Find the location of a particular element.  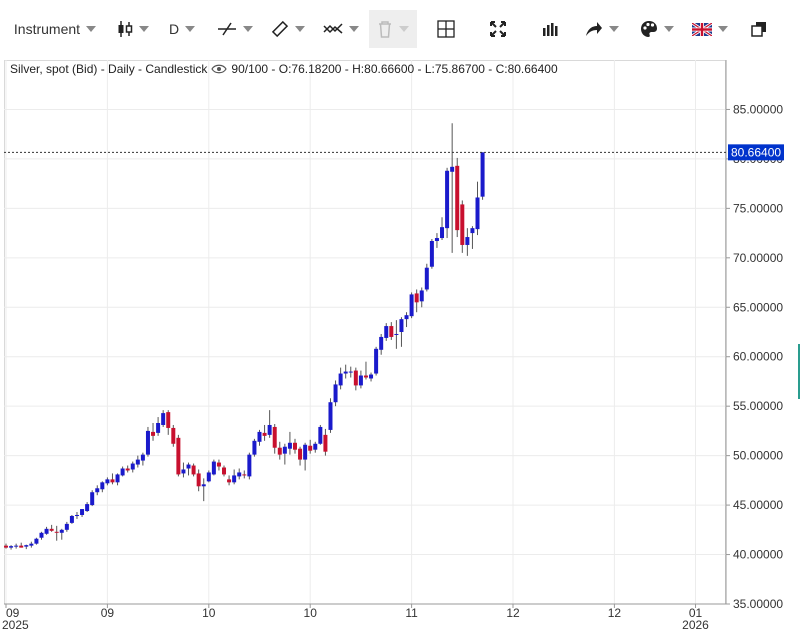

y-tick-label: 85.00000 is located at coordinates (758, 109).